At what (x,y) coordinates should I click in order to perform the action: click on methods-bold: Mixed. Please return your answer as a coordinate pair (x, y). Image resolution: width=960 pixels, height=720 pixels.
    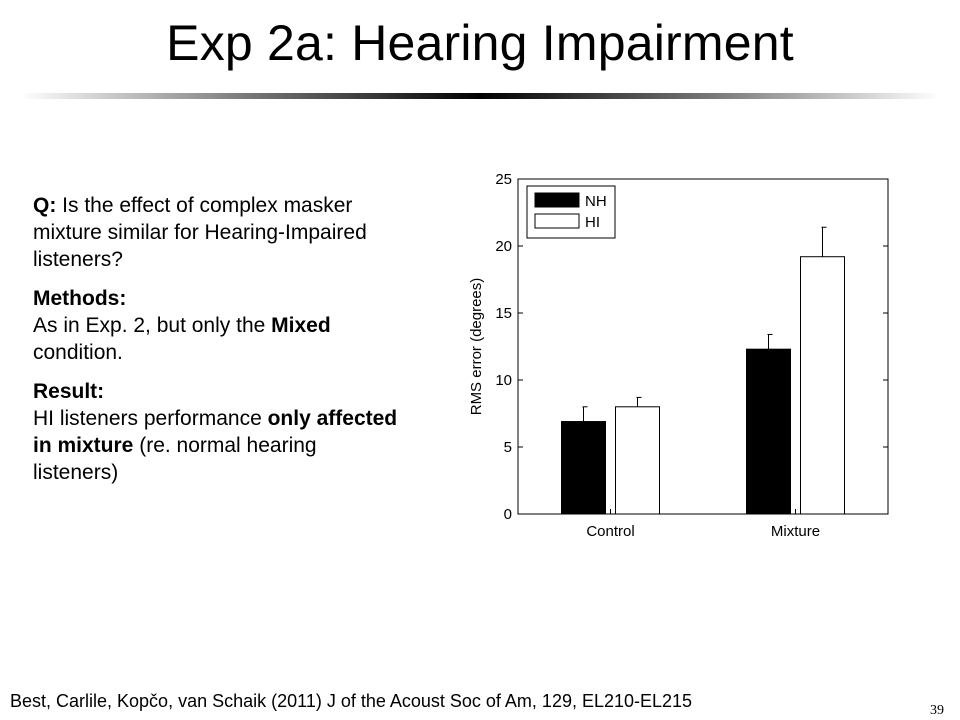
    Looking at the image, I should click on (301, 325).